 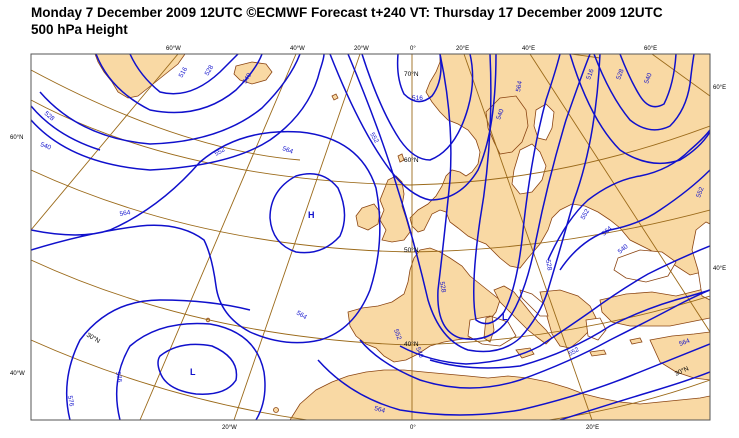 I want to click on low-center-mediterranean: L, so click(x=505, y=317).